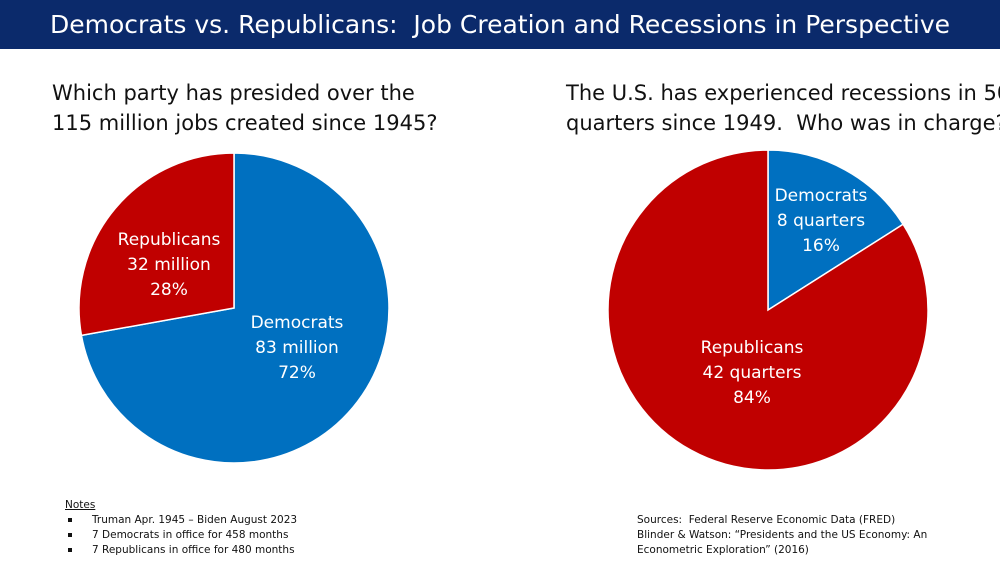  I want to click on slice-label-display: 8 quarters, so click(821, 221).